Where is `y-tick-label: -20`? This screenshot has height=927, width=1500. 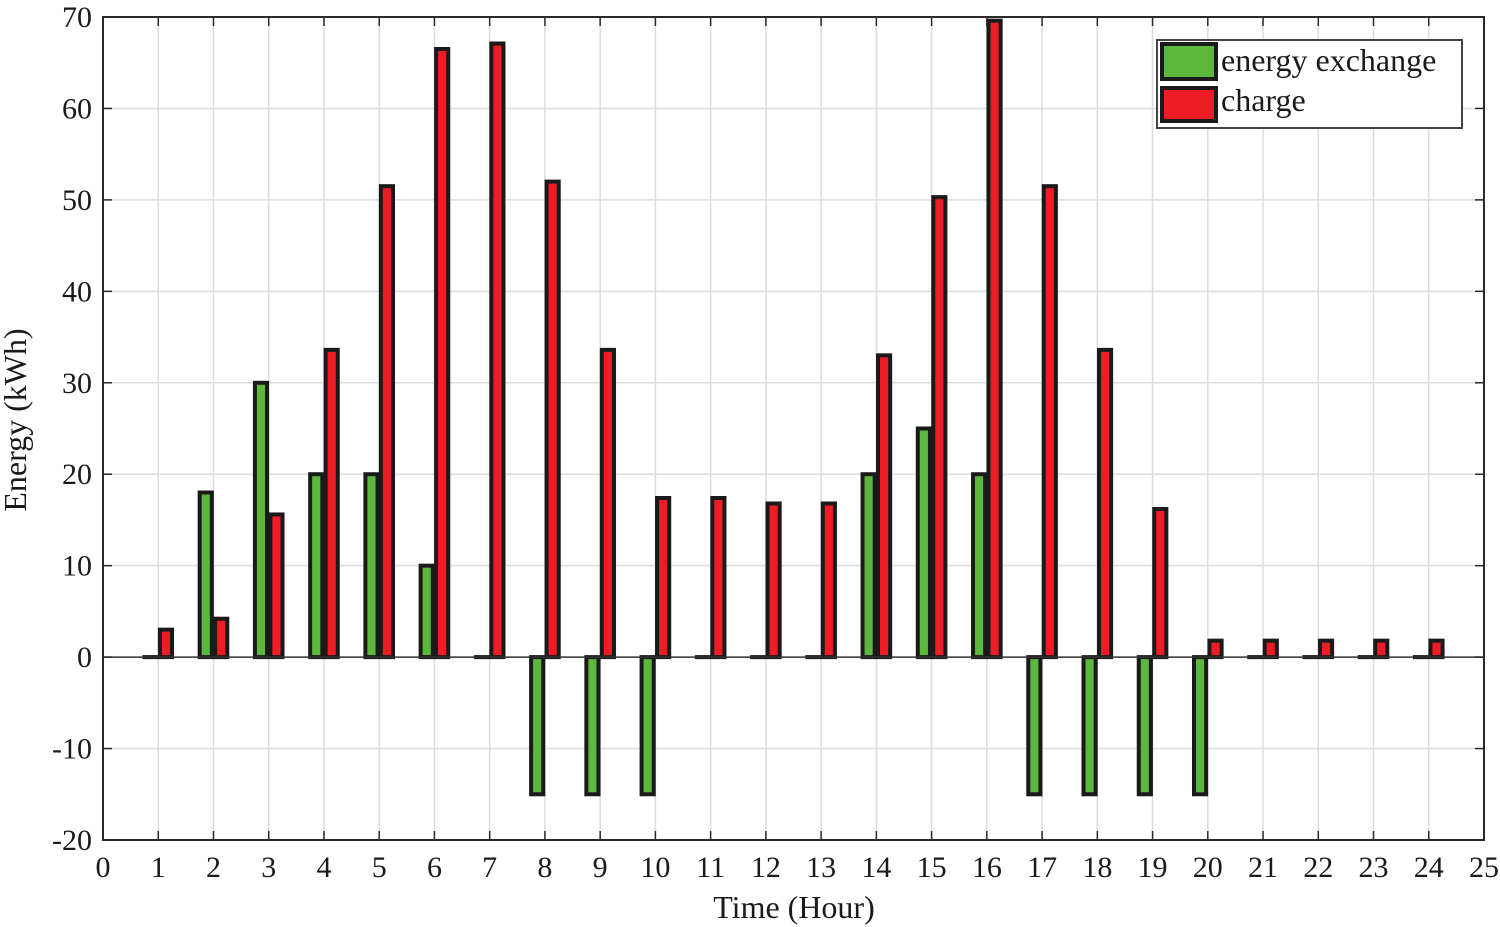
y-tick-label: -20 is located at coordinates (72, 840).